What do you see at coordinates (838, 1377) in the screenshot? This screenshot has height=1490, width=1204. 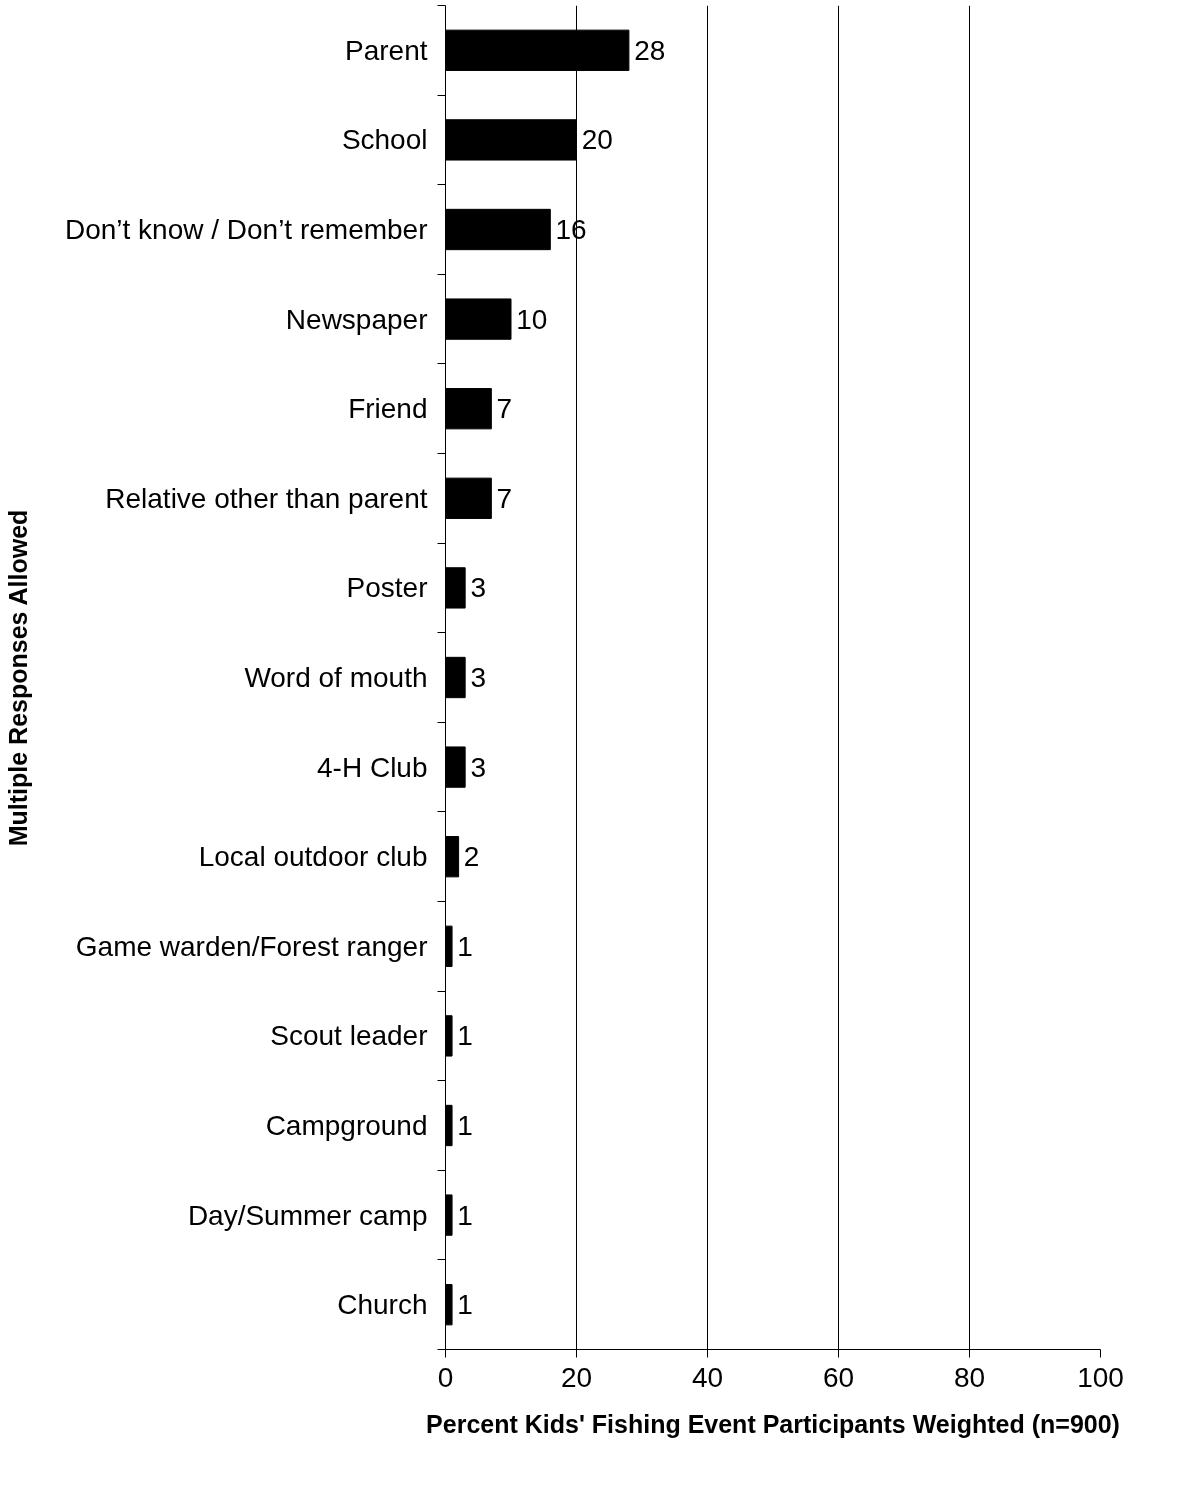 I see `x-tick-label: 60` at bounding box center [838, 1377].